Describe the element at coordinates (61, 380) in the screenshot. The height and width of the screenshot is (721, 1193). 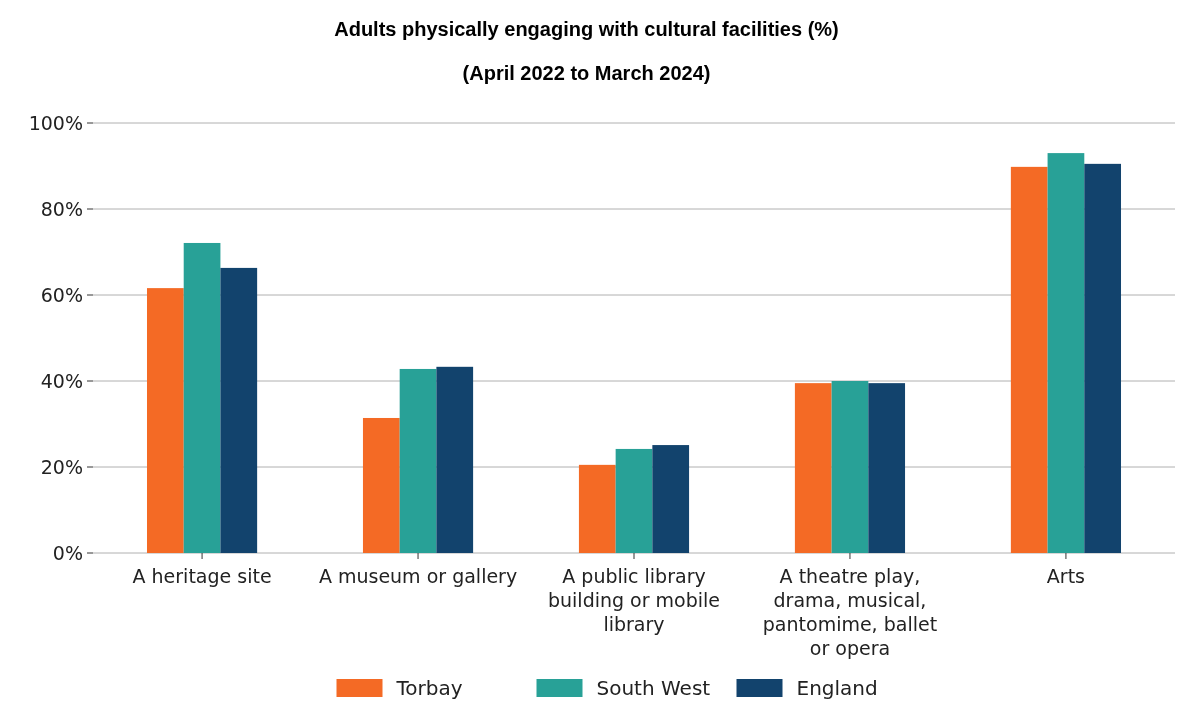
I see `y-tick-label: 40%` at that location.